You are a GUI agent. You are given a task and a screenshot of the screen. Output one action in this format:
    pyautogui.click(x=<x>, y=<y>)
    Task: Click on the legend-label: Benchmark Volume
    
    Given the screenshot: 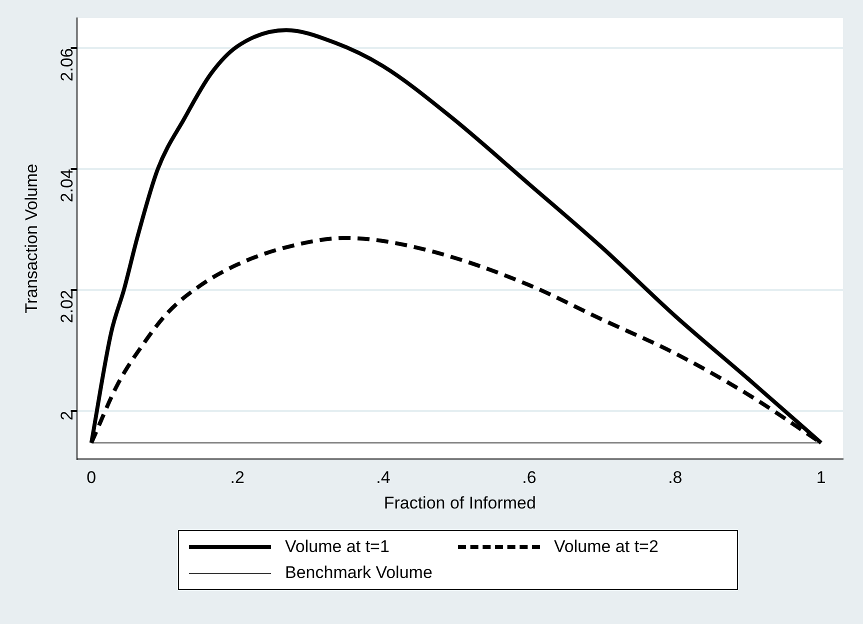 What is the action you would take?
    pyautogui.click(x=358, y=573)
    